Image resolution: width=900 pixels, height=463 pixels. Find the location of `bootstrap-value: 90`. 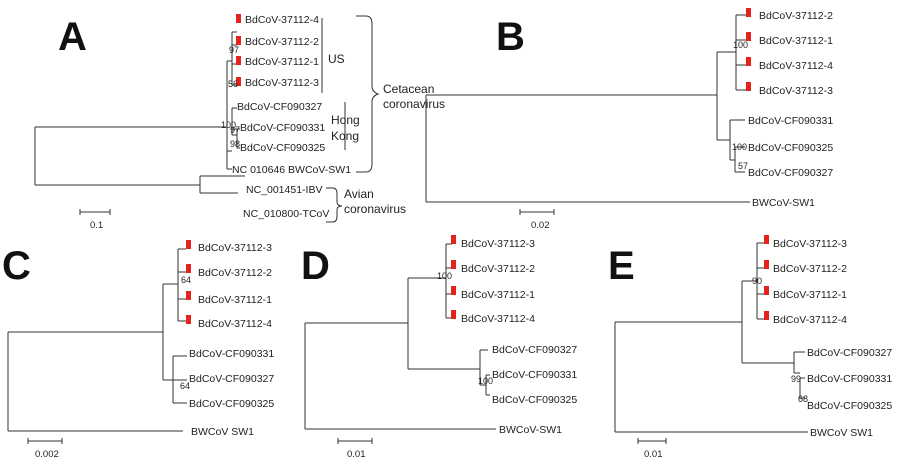

bootstrap-value: 90 is located at coordinates (757, 281).